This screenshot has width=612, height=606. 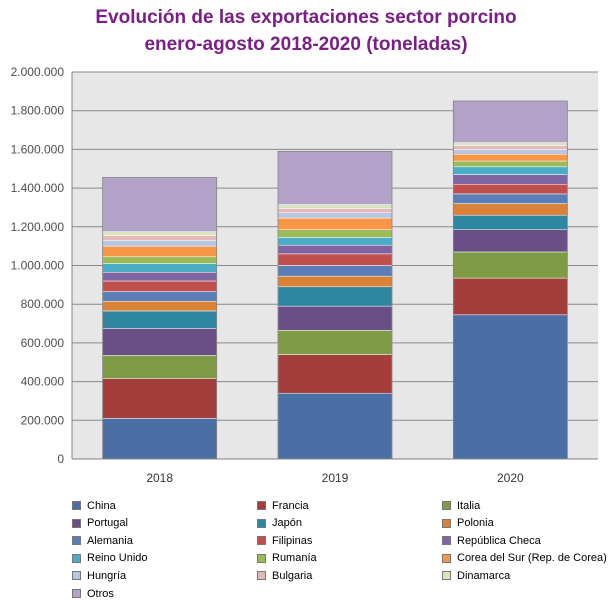 What do you see at coordinates (283, 505) in the screenshot?
I see `legend-item: Francia` at bounding box center [283, 505].